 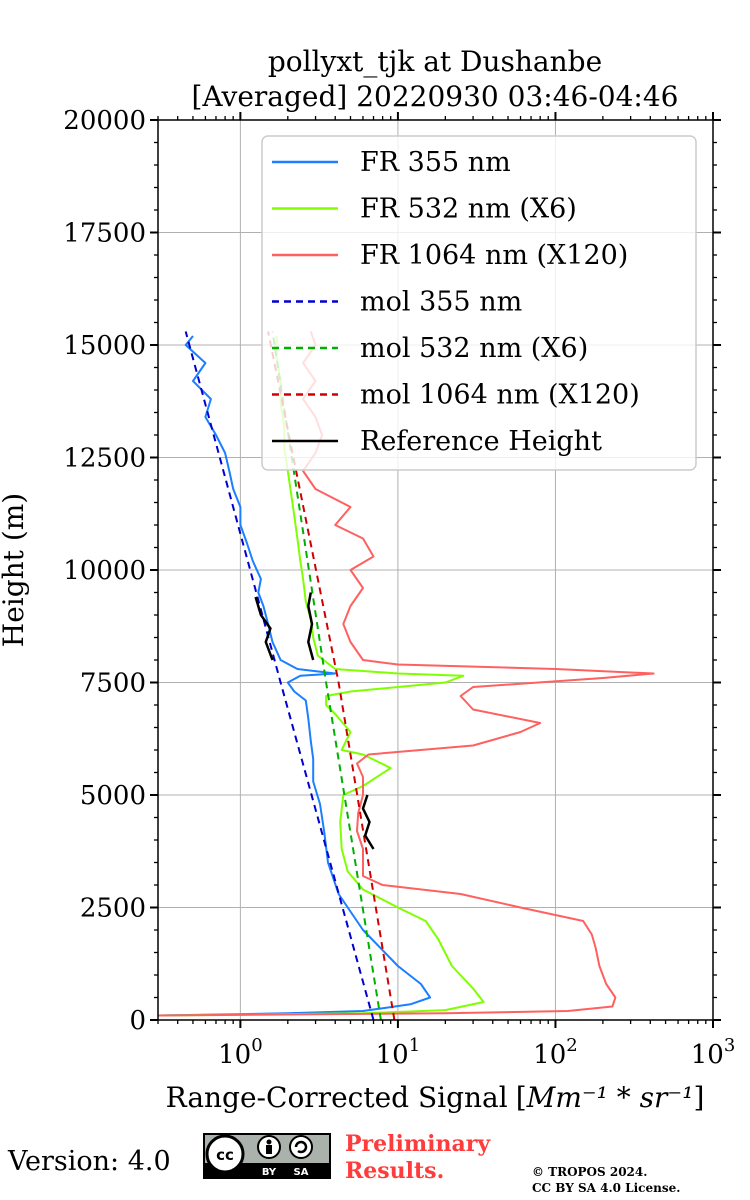 I want to click on x-tick-label: 10³, so click(x=713, y=1052).